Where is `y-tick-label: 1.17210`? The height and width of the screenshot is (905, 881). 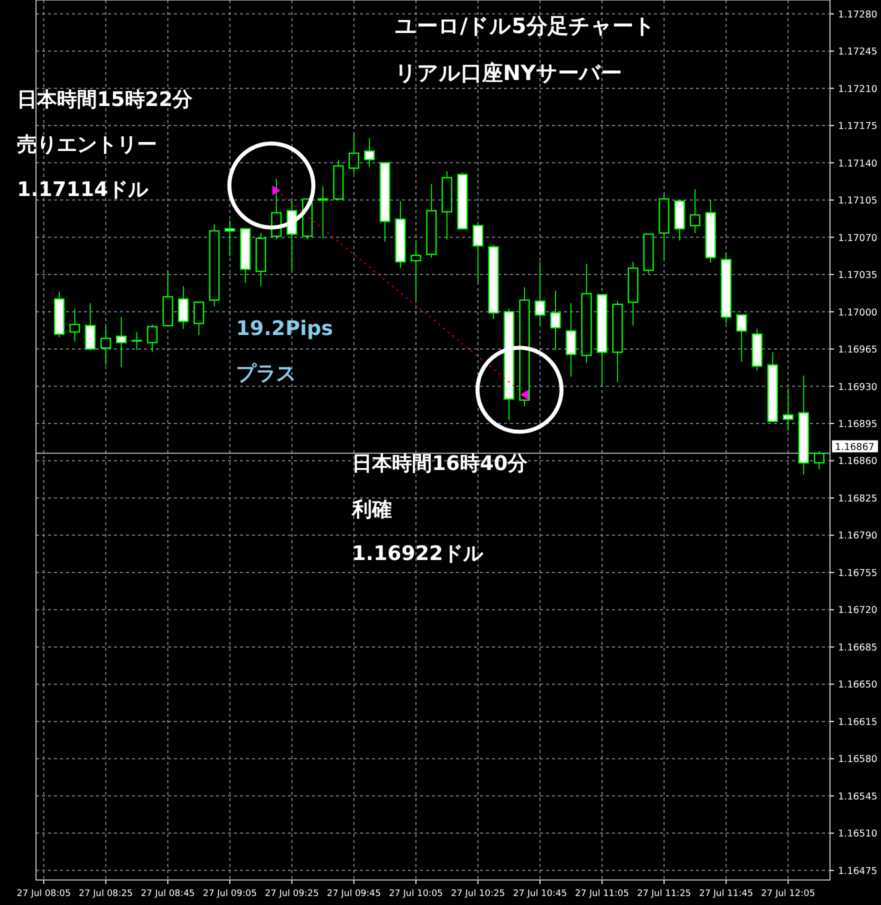 y-tick-label: 1.17210 is located at coordinates (858, 89).